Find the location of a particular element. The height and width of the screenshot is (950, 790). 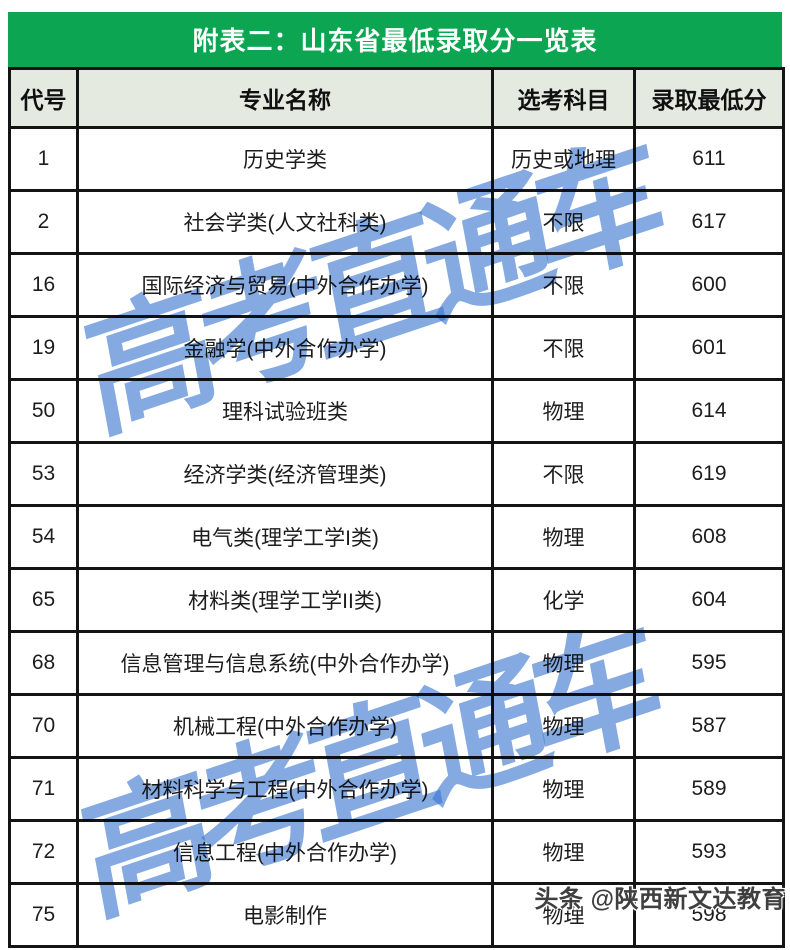

cell-major: 信息工程(中外合作办学) is located at coordinates (285, 852).